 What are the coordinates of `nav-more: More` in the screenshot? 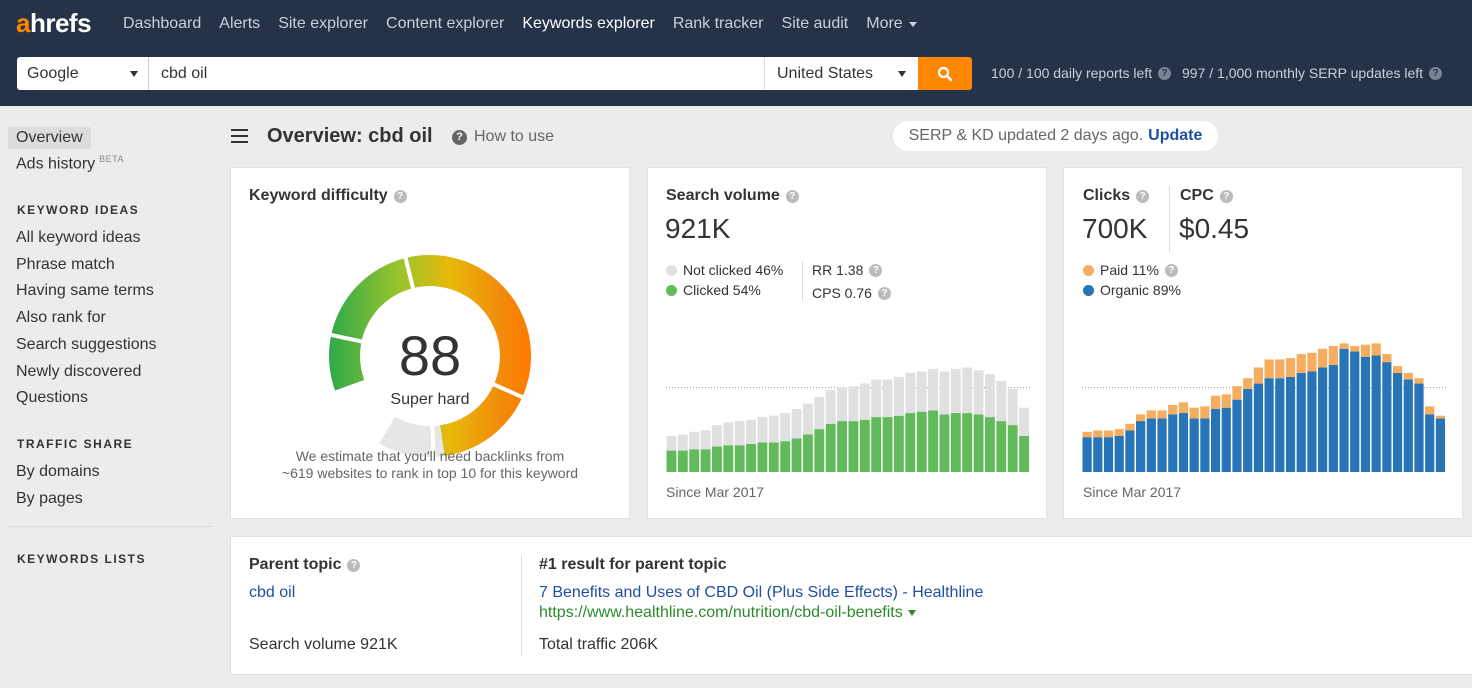 It's located at (891, 24).